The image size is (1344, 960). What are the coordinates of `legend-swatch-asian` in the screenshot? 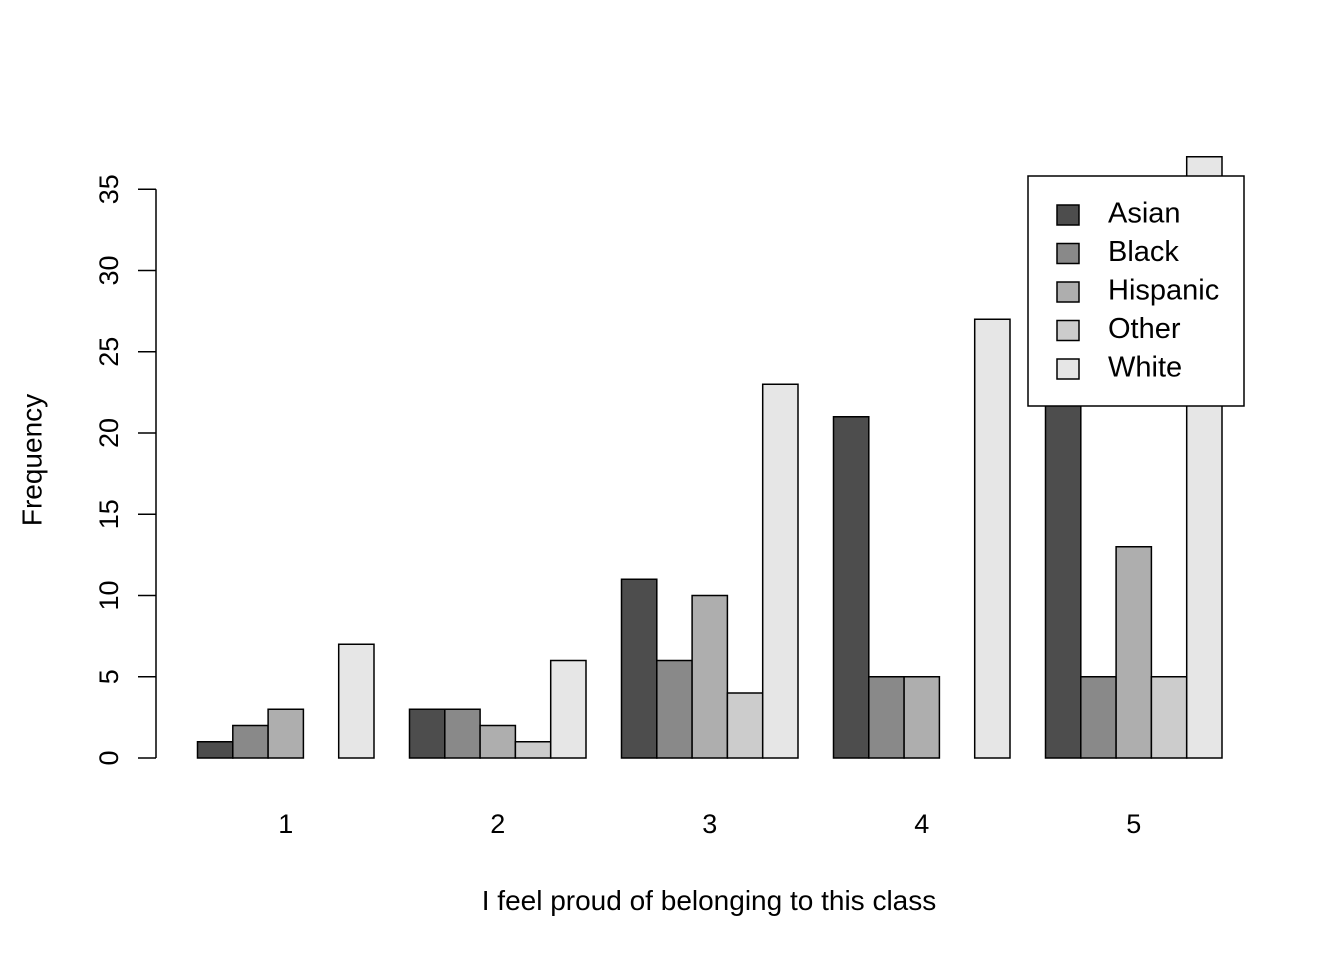 It's located at (1068, 215).